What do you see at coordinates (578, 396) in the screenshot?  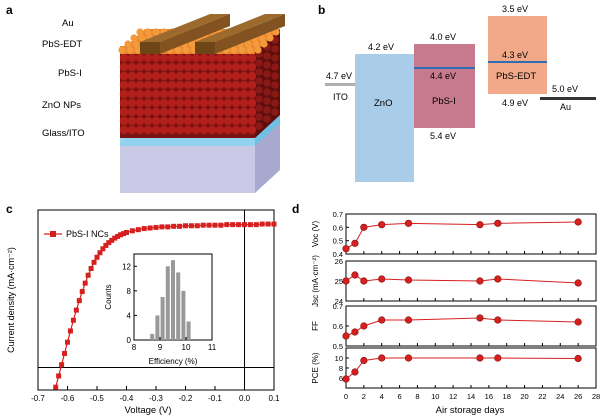 I see `stability-x-tick-label: 26` at bounding box center [578, 396].